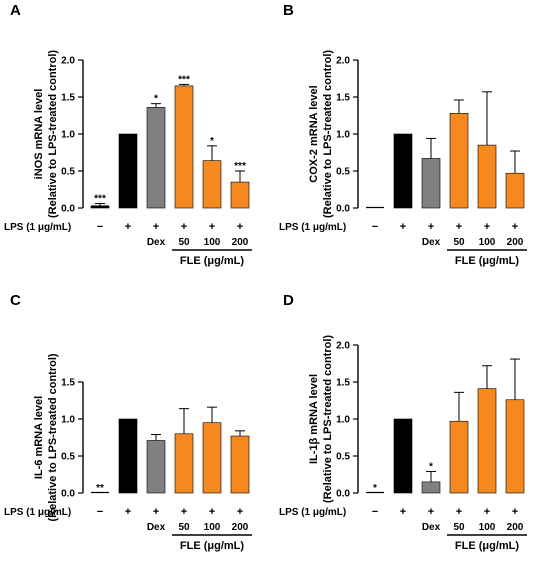 This screenshot has width=550, height=569. I want to click on panel-label: A, so click(15, 10).